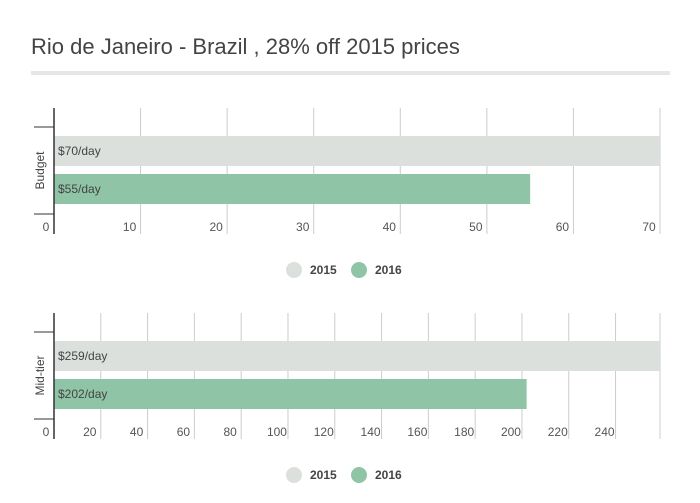  Describe the element at coordinates (303, 227) in the screenshot. I see `x-tick-label: 30` at that location.